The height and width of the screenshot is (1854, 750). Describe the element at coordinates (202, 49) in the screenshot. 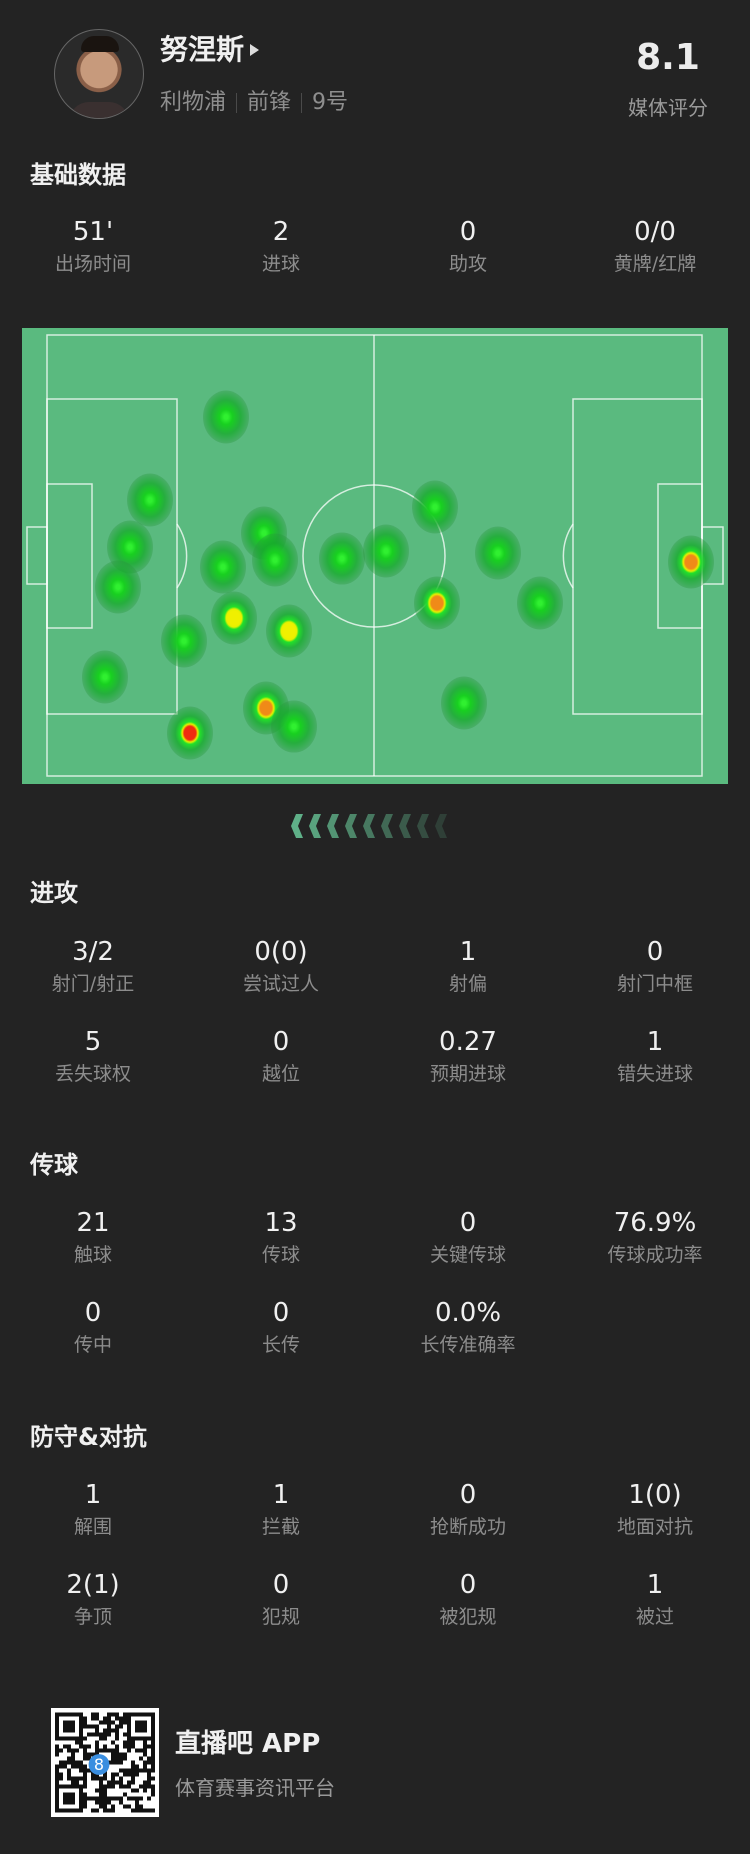

I see `player-name: 努涅斯` at that location.